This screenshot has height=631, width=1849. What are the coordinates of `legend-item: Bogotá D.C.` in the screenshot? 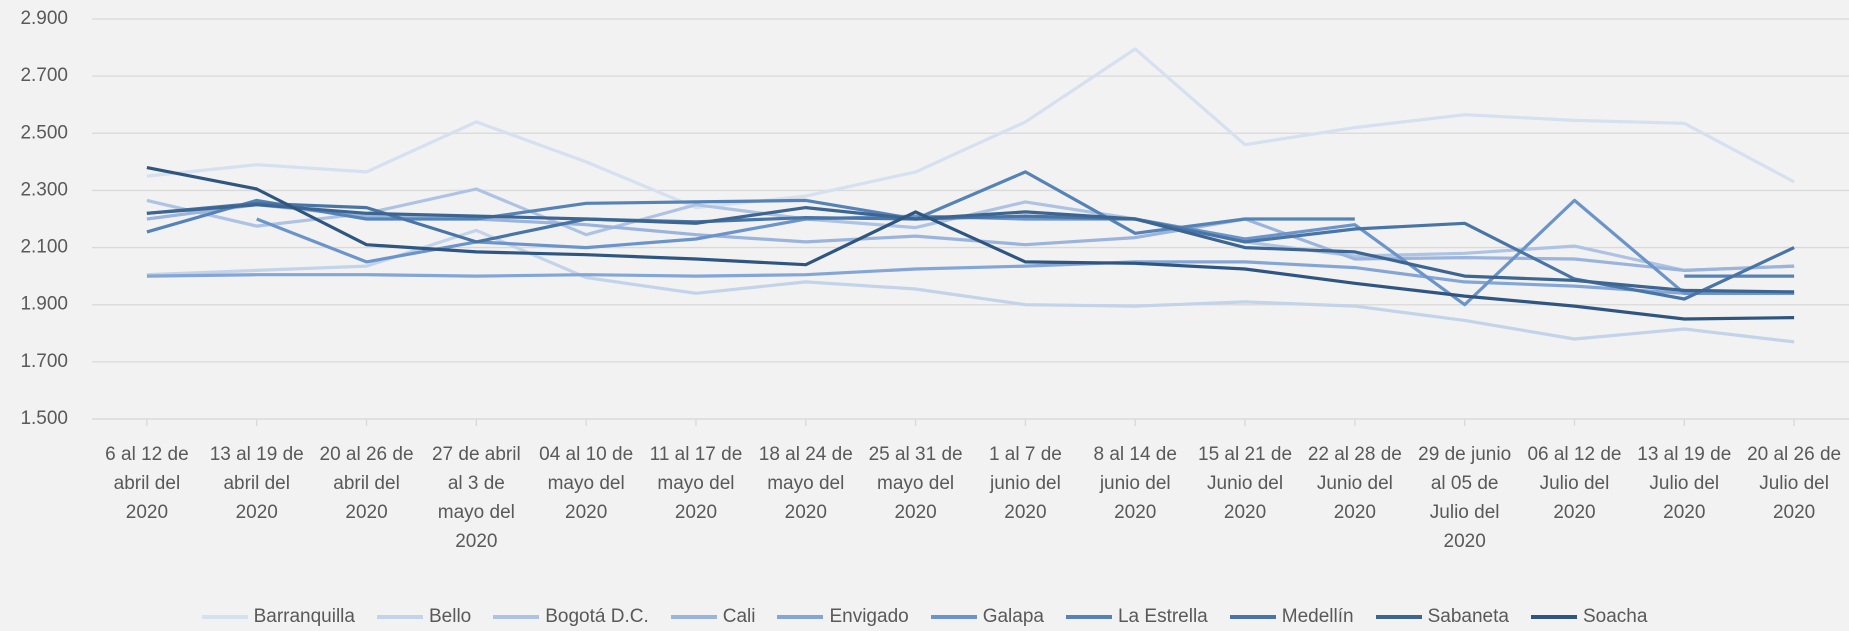 It's located at (571, 617).